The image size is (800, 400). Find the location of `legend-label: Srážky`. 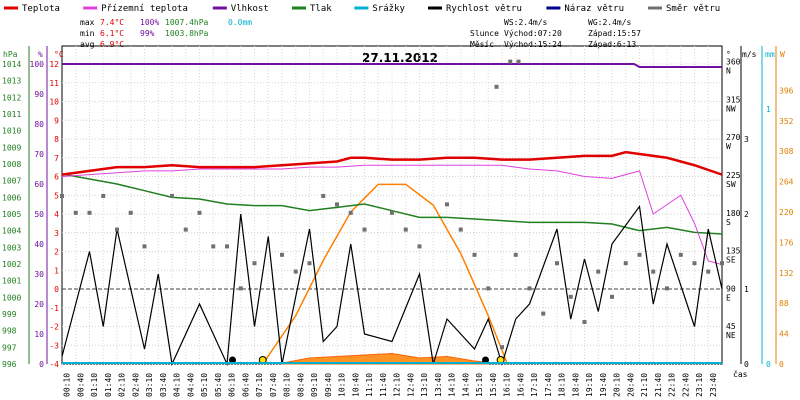

legend-label: Srážky is located at coordinates (388, 9).